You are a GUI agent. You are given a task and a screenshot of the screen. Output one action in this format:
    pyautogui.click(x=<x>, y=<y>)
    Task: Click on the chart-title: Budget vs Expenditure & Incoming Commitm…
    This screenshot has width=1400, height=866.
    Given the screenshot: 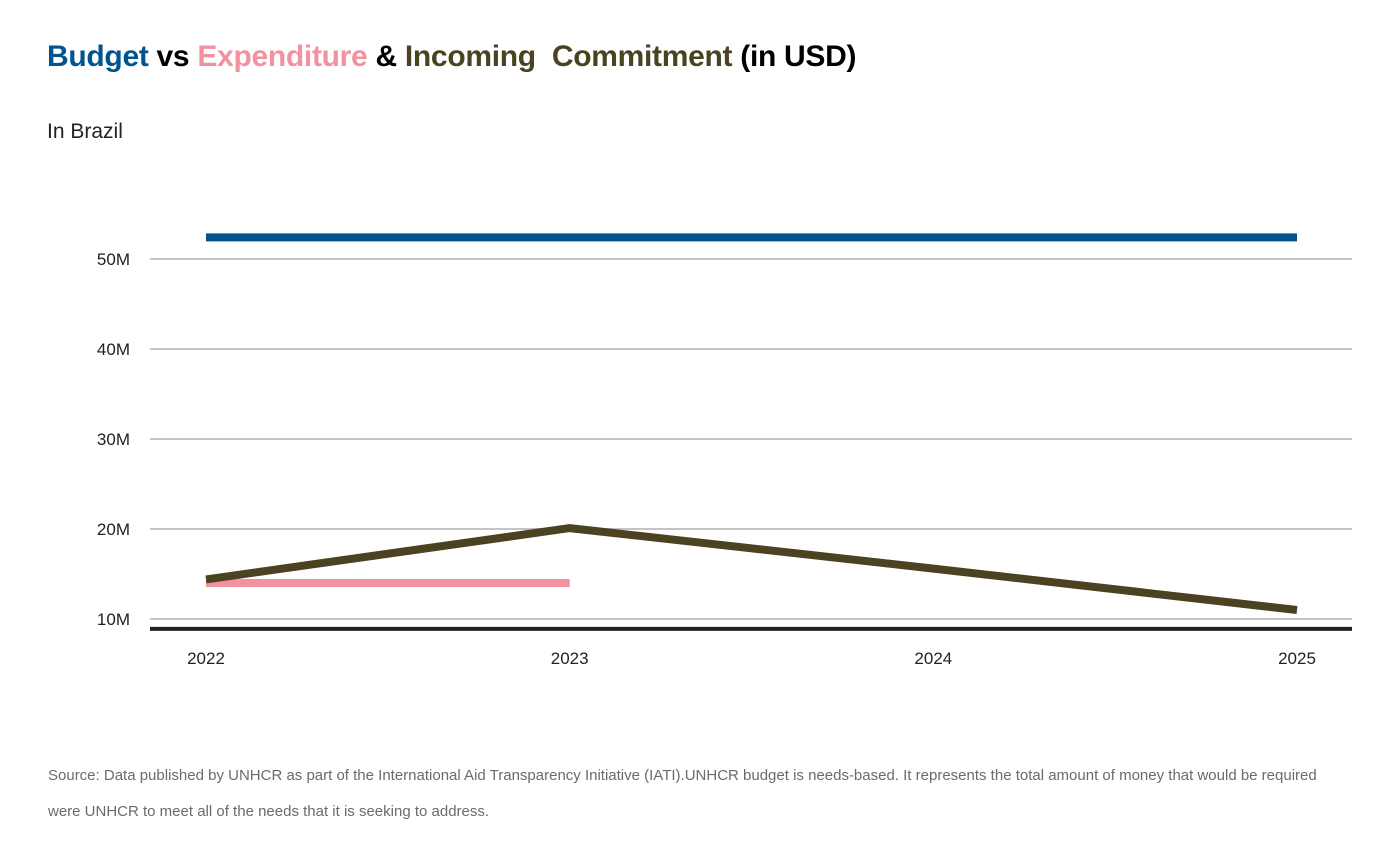 What is the action you would take?
    pyautogui.click(x=451, y=57)
    